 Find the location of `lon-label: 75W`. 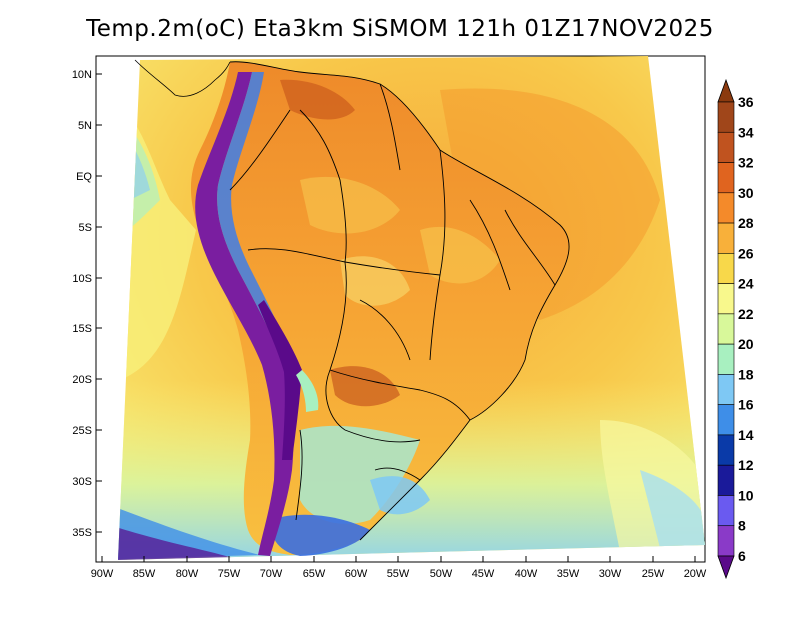

lon-label: 75W is located at coordinates (229, 574).